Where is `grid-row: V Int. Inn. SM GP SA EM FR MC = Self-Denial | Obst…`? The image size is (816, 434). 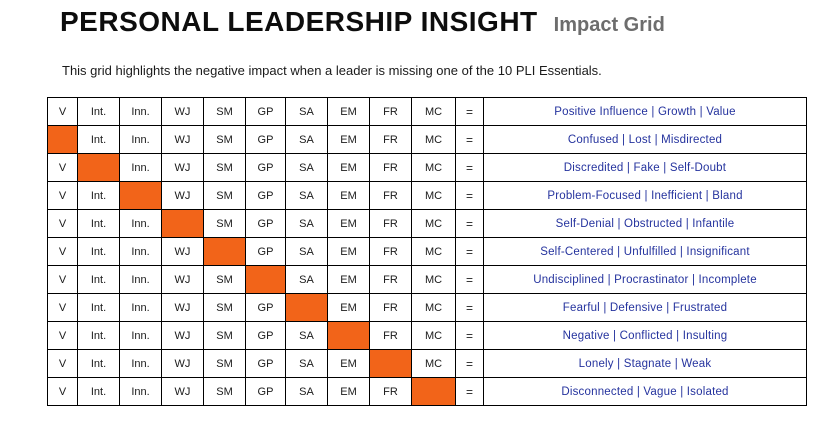
grid-row: V Int. Inn. SM GP SA EM FR MC = Self-Denial | Obst… is located at coordinates (427, 223).